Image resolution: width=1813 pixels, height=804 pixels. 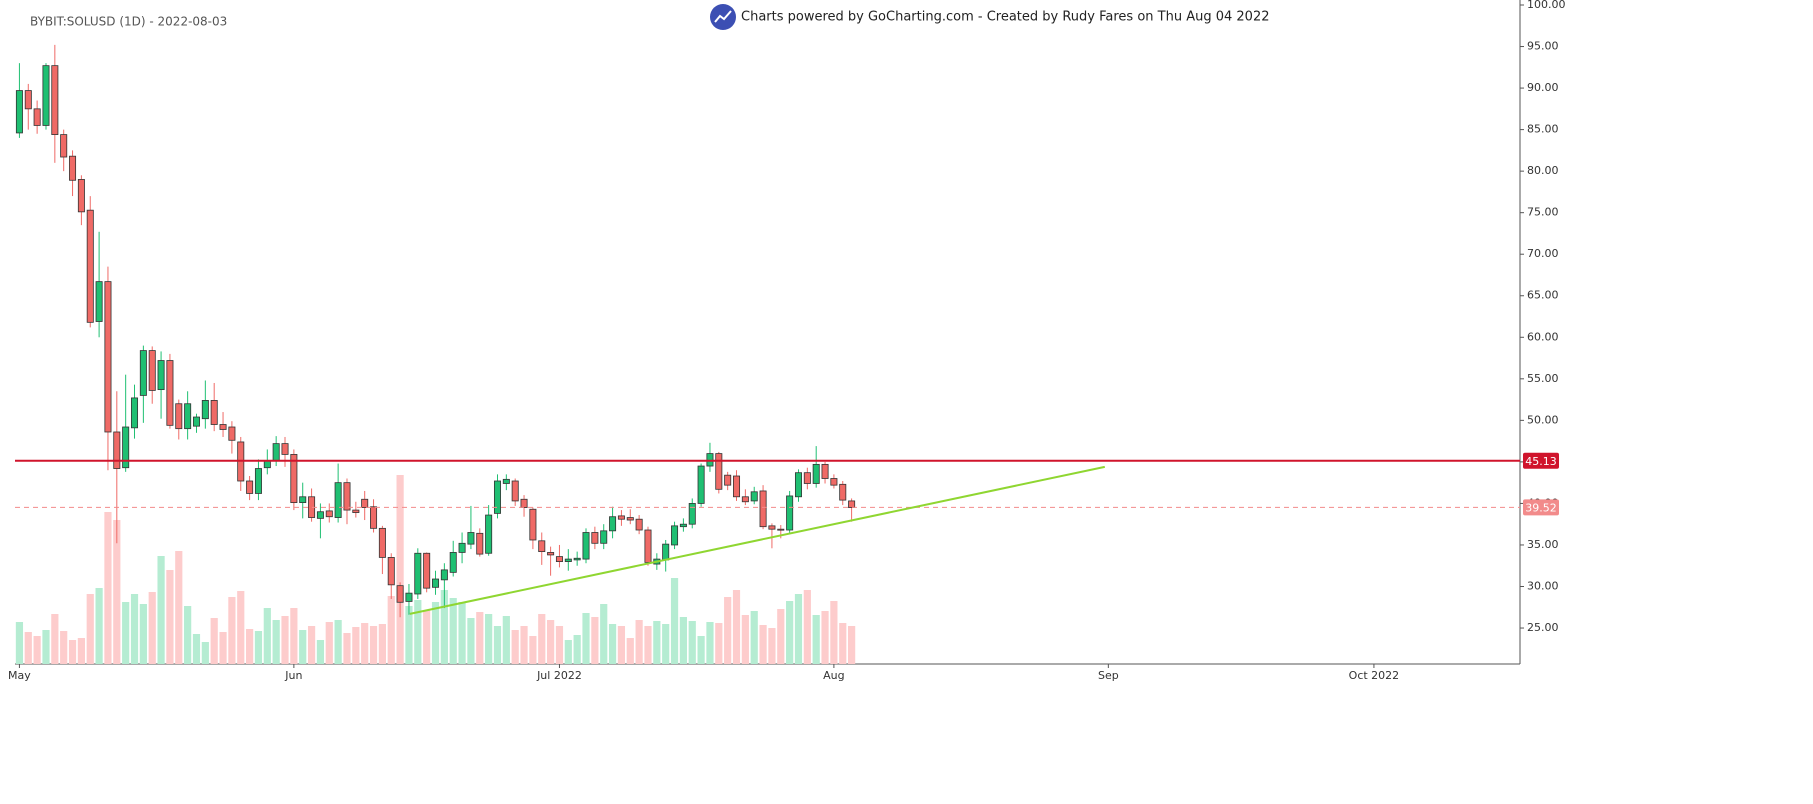 What do you see at coordinates (1543, 419) in the screenshot?
I see `y-tick-label: 50.00` at bounding box center [1543, 419].